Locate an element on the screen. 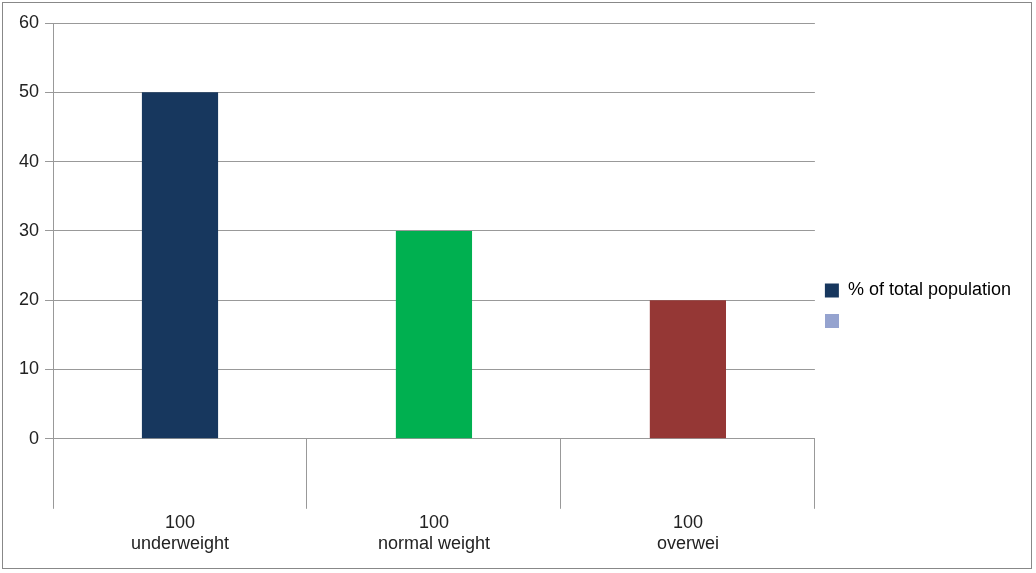 The image size is (1036, 573). y-tick-label: 40 is located at coordinates (29, 160).